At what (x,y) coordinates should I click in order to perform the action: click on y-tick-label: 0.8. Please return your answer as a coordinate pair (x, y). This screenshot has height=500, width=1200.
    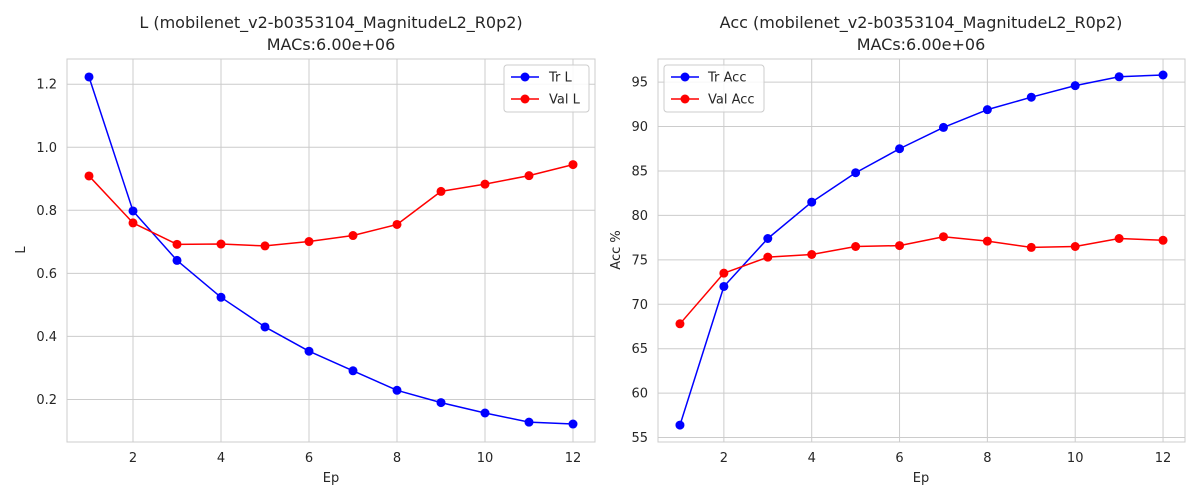
    Looking at the image, I should click on (46, 211).